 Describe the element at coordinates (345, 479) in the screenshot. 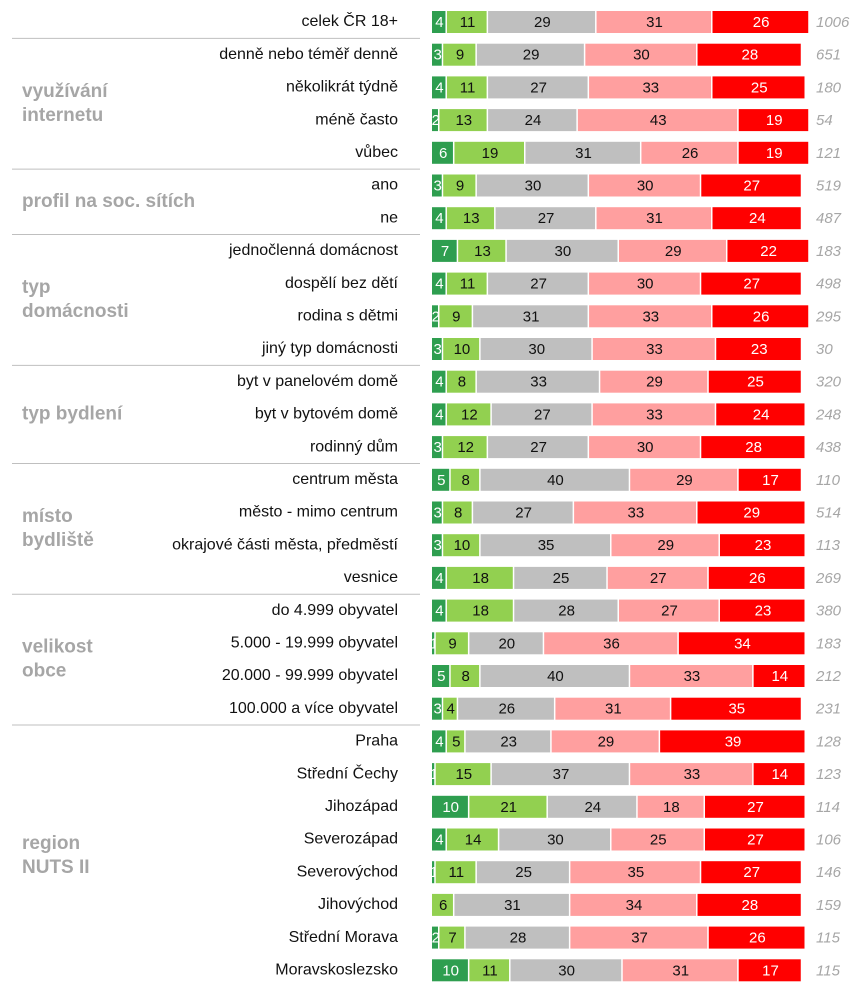

I see `row-label: centrum města` at that location.